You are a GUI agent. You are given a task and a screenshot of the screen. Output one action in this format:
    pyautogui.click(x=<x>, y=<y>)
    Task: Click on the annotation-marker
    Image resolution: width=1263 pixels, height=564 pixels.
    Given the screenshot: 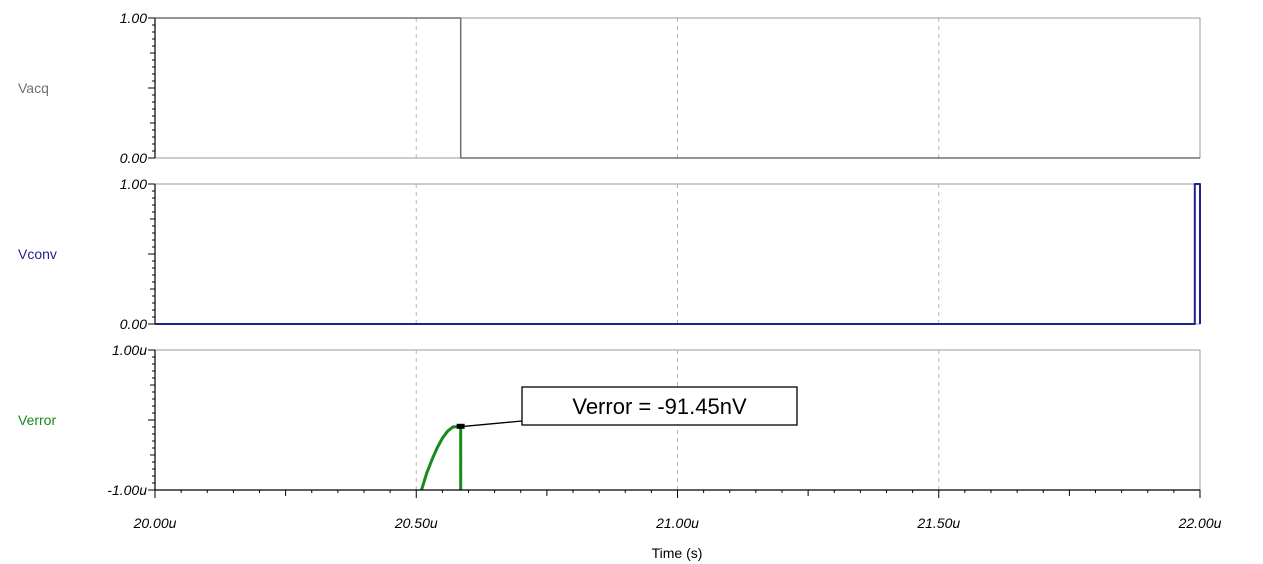 What is the action you would take?
    pyautogui.click(x=460, y=426)
    